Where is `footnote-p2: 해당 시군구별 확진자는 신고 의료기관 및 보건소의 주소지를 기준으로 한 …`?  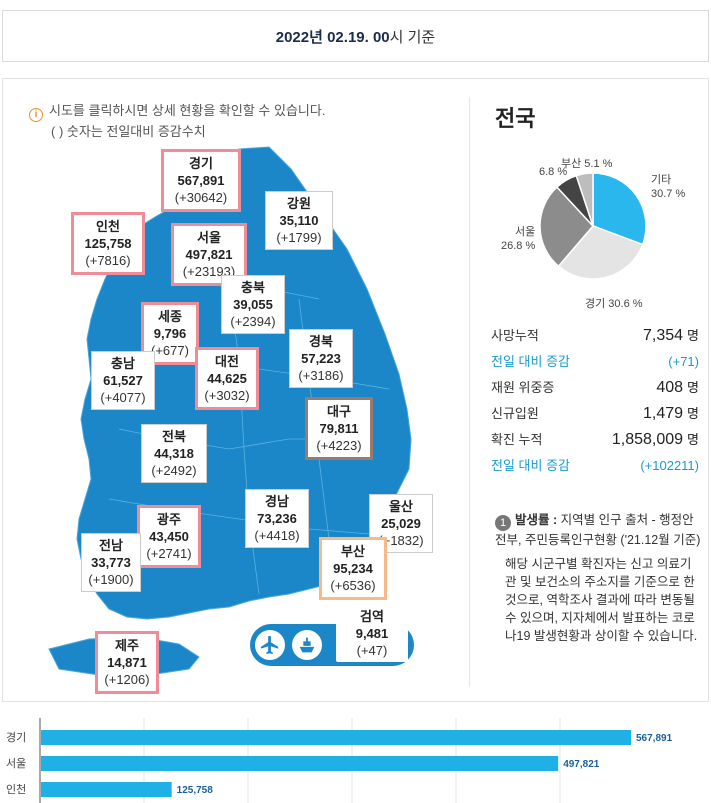
footnote-p2: 해당 시군구별 확진자는 신고 의료기관 및 보건소의 주소지를 기준으로 한 … is located at coordinates (601, 600).